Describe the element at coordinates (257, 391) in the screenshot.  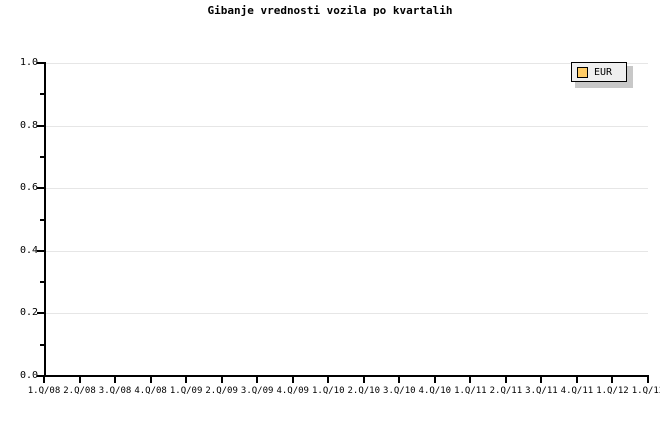
I see `x-axis-label: 3.Q/09` at that location.